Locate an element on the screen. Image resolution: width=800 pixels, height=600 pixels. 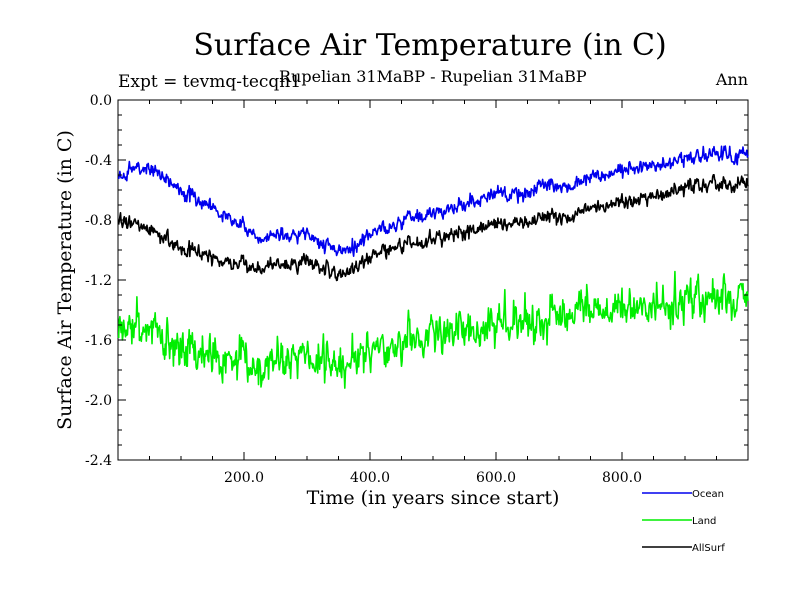
x-tick-label: 400.0 is located at coordinates (370, 478).